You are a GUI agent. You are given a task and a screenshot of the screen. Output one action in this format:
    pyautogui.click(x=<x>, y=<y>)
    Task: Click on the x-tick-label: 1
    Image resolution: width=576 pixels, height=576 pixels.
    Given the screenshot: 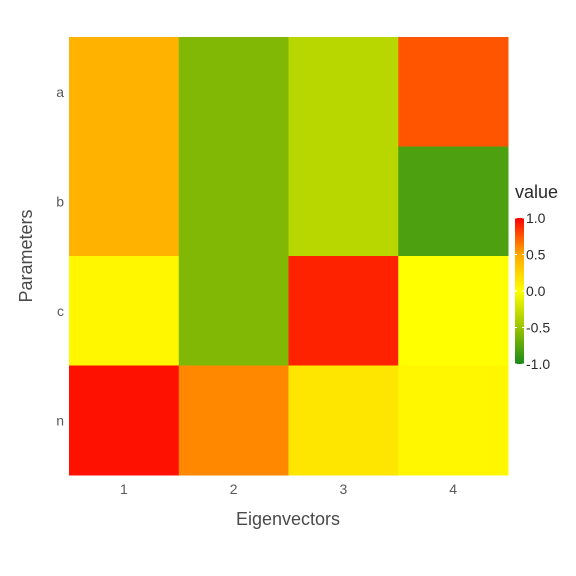 What is the action you would take?
    pyautogui.click(x=124, y=489)
    